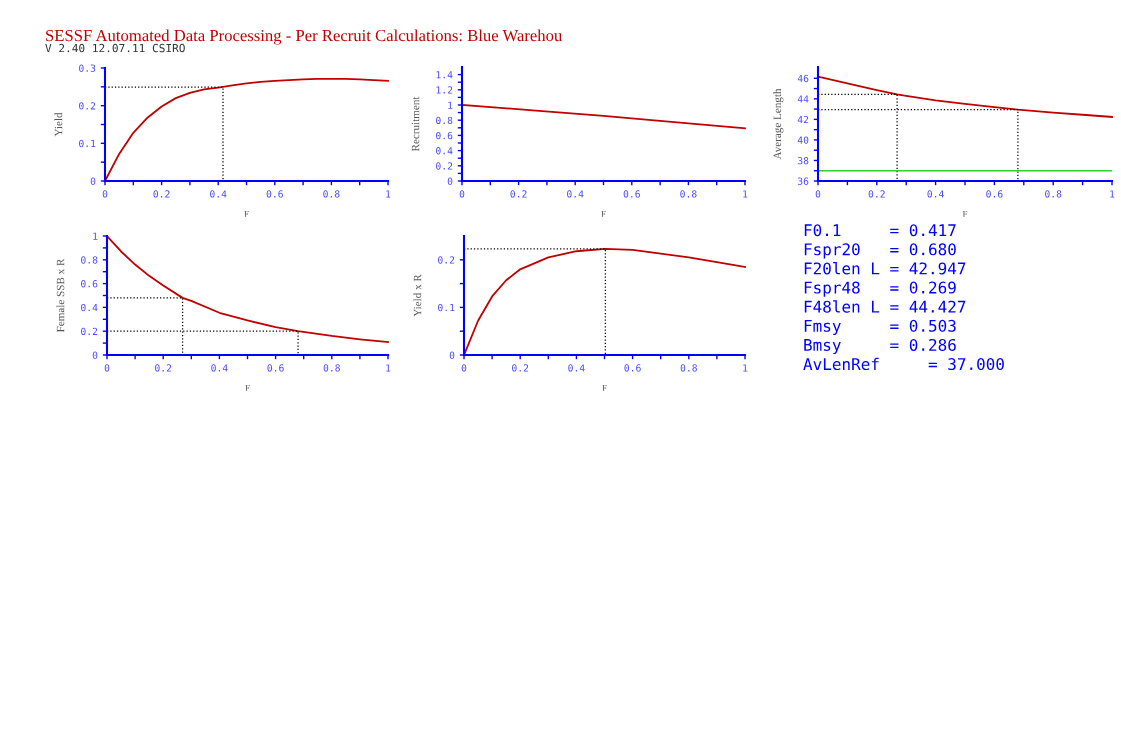 The image size is (1121, 751). I want to click on y-tick-label: 1.4, so click(444, 75).